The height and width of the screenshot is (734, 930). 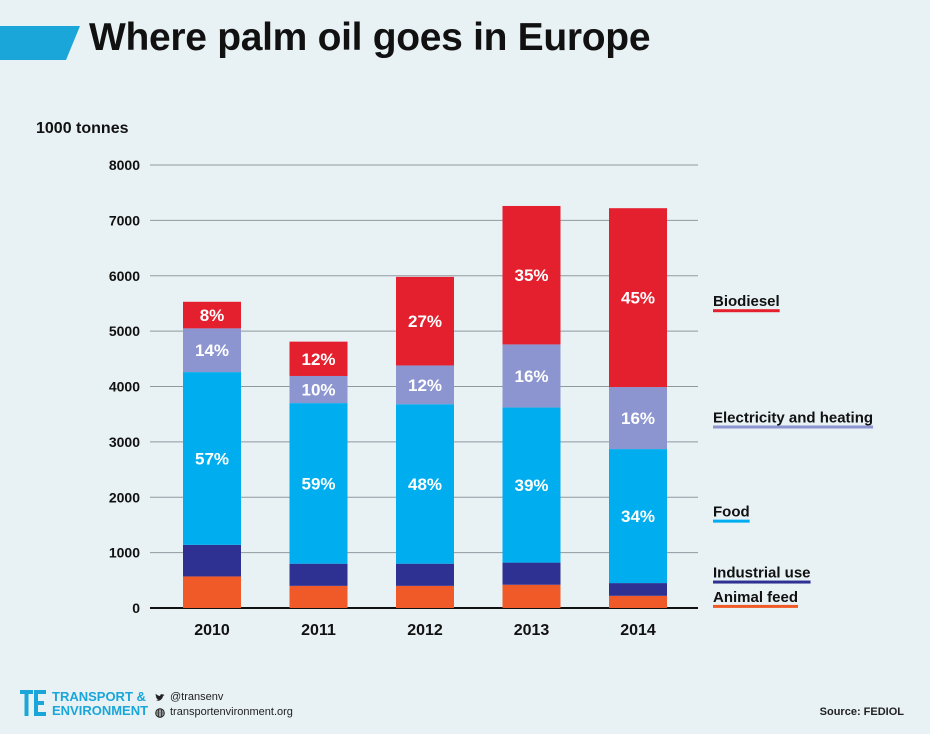 I want to click on y-tick-label: 4000, so click(x=124, y=387).